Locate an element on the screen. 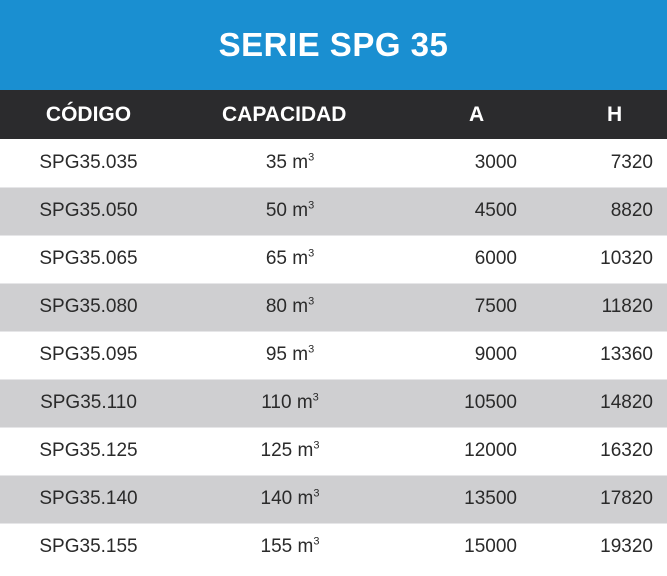 The width and height of the screenshot is (667, 576). cell-h: 7320 is located at coordinates (631, 162).